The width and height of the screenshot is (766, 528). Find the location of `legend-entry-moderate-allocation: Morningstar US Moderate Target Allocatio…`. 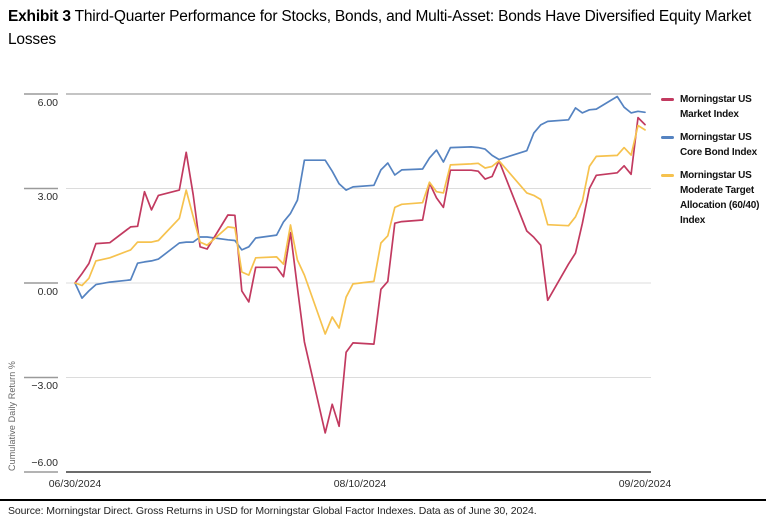

legend-entry-moderate-allocation: Morningstar US Moderate Target Allocatio… is located at coordinates (712, 198).